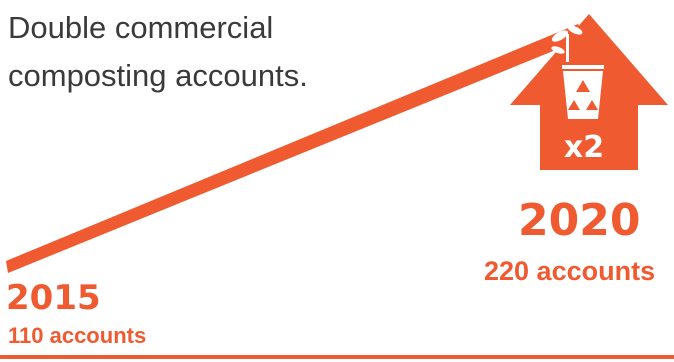 The height and width of the screenshot is (362, 674). What do you see at coordinates (567, 43) in the screenshot?
I see `plant-sprout-icon` at bounding box center [567, 43].